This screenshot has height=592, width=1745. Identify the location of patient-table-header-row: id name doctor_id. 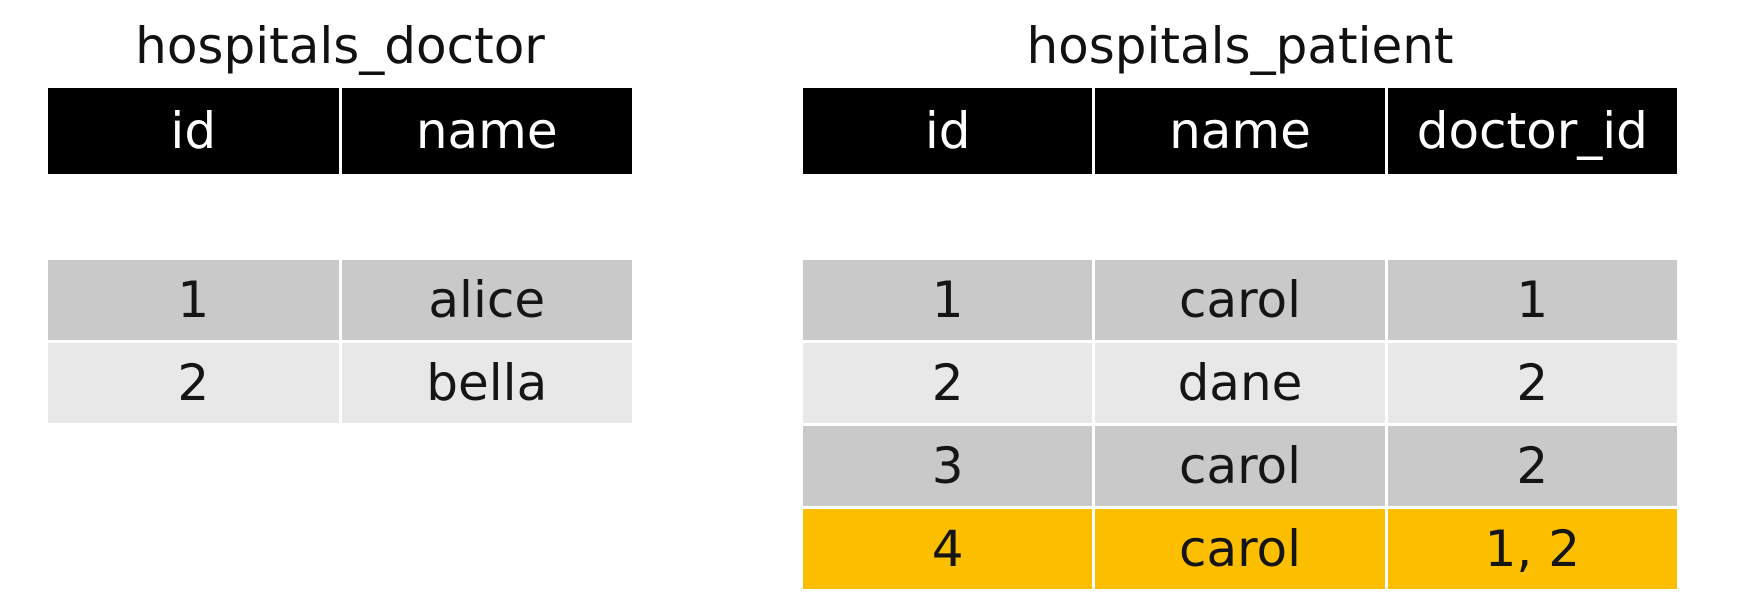
(1240, 131).